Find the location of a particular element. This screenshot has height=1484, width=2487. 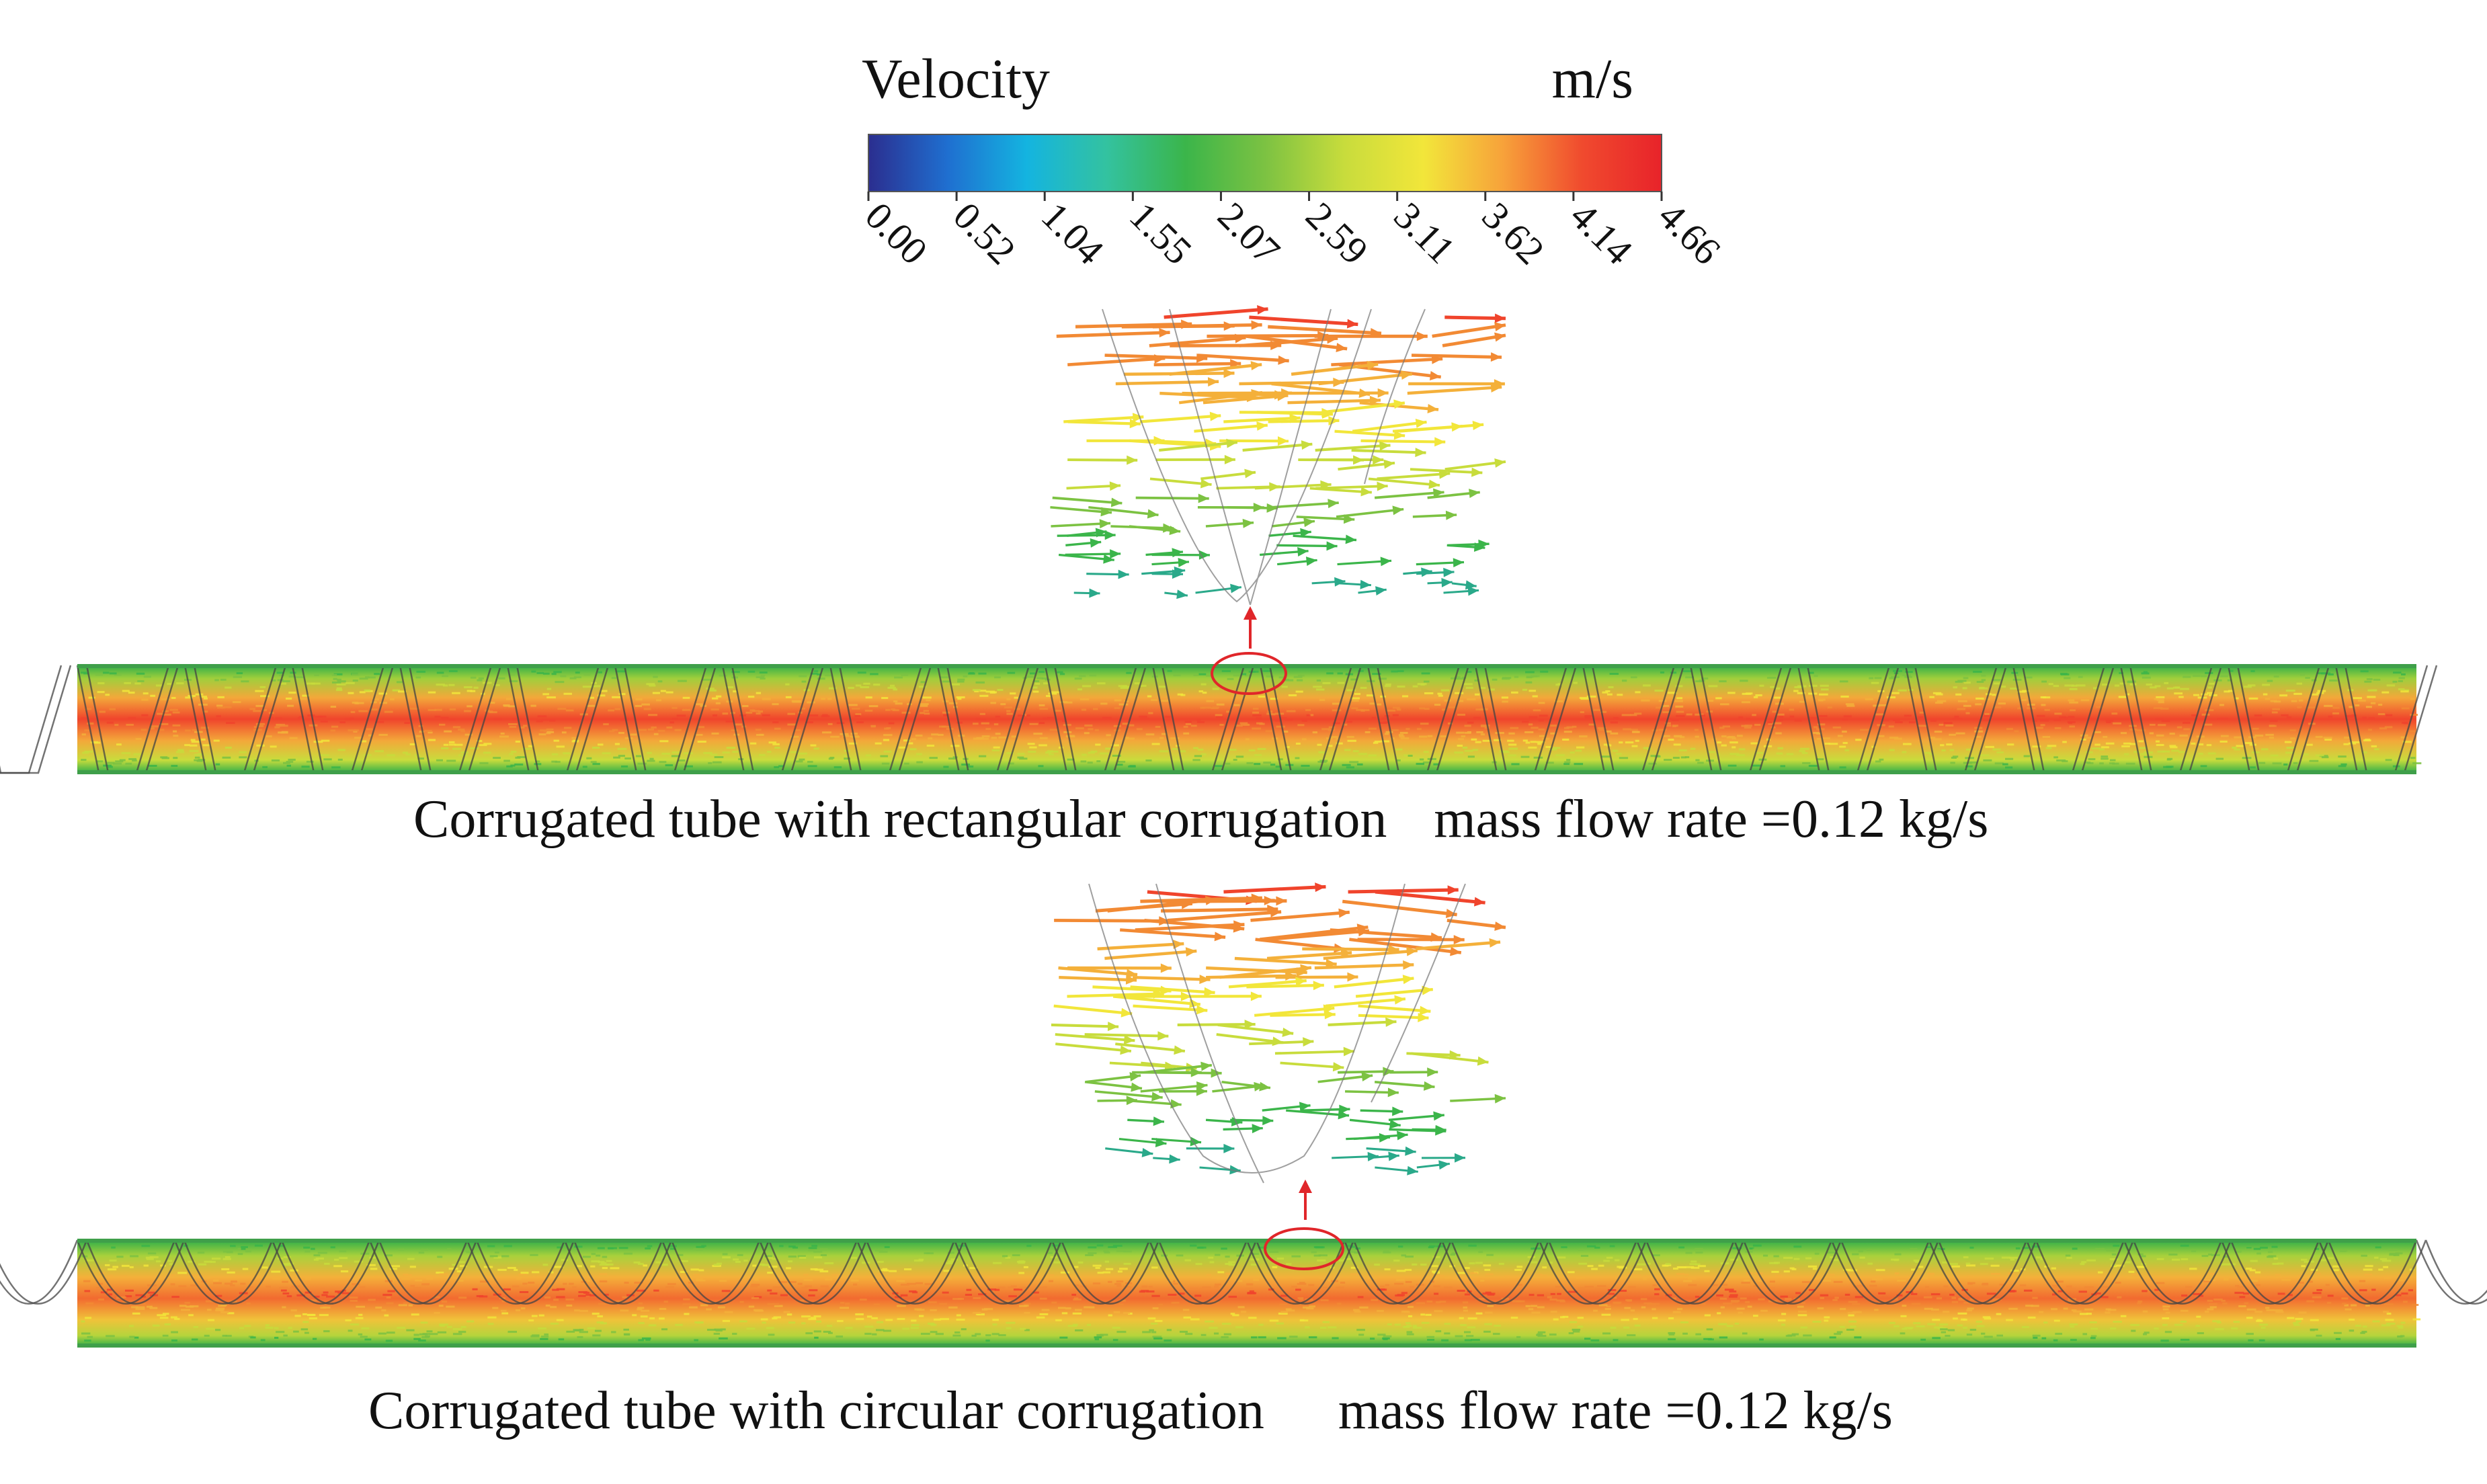

zoom-view-rectangular is located at coordinates (1277, 455).